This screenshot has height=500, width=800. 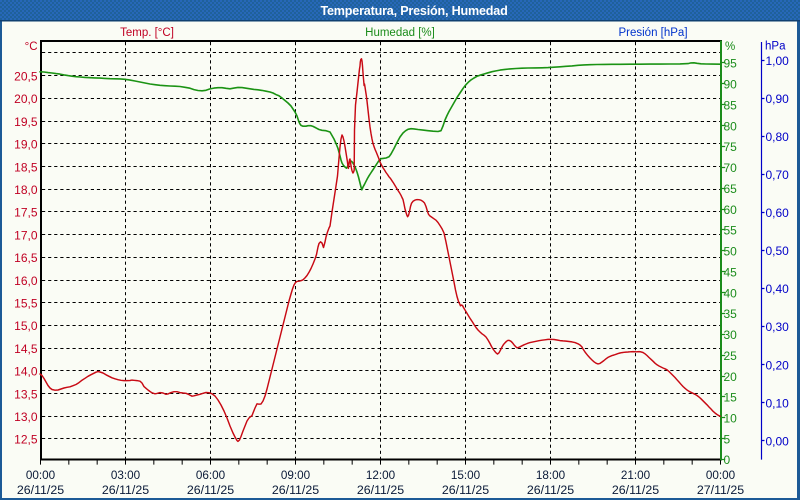 I want to click on svg-text: 06:00, so click(x=211, y=475).